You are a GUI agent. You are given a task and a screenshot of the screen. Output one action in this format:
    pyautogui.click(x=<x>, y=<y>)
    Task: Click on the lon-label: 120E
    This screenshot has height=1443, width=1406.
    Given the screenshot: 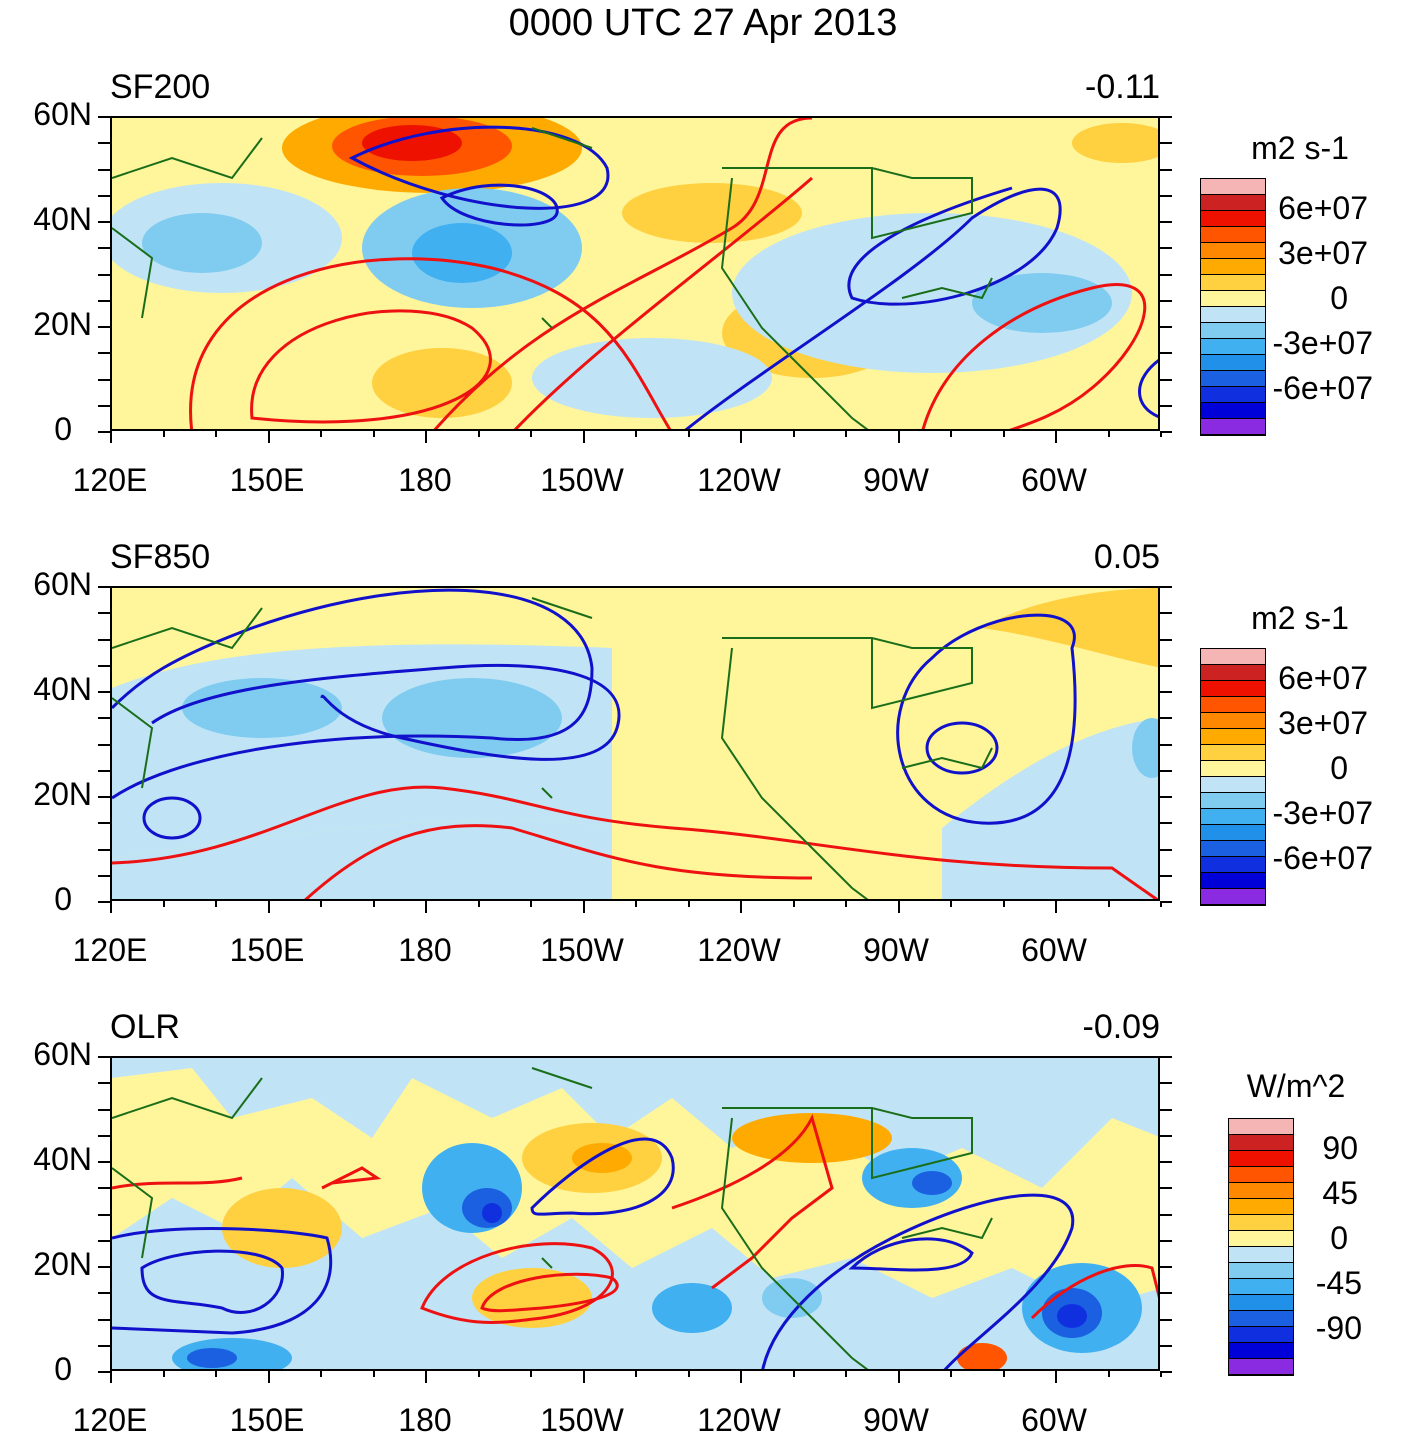 What is the action you would take?
    pyautogui.click(x=110, y=480)
    